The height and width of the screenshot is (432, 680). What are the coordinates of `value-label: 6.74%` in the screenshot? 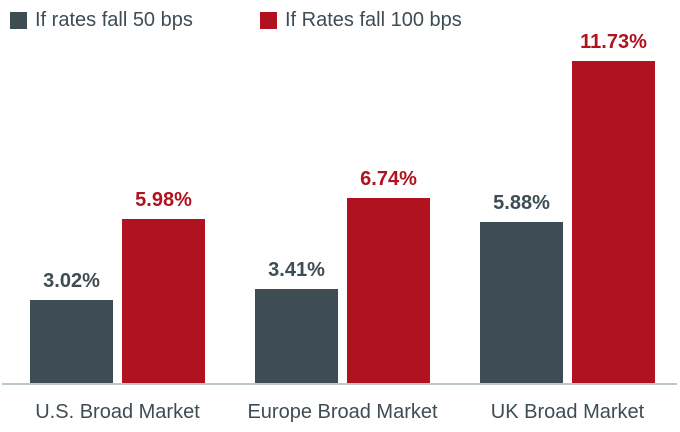 It's located at (388, 179).